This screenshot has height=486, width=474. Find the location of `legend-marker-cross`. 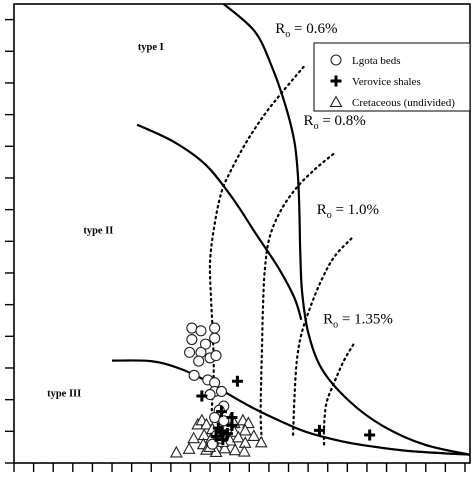

legend-marker-cross is located at coordinates (336, 81).